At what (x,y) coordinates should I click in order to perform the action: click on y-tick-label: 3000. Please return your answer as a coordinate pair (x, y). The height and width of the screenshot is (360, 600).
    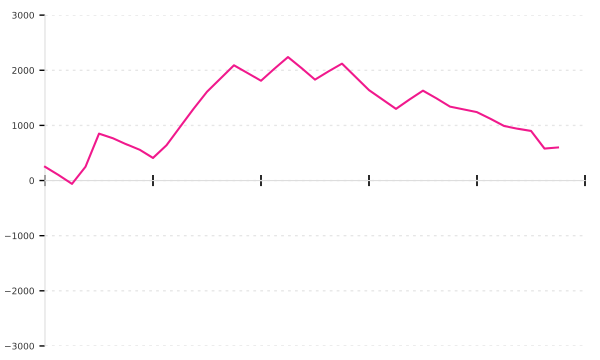
    Looking at the image, I should click on (23, 15).